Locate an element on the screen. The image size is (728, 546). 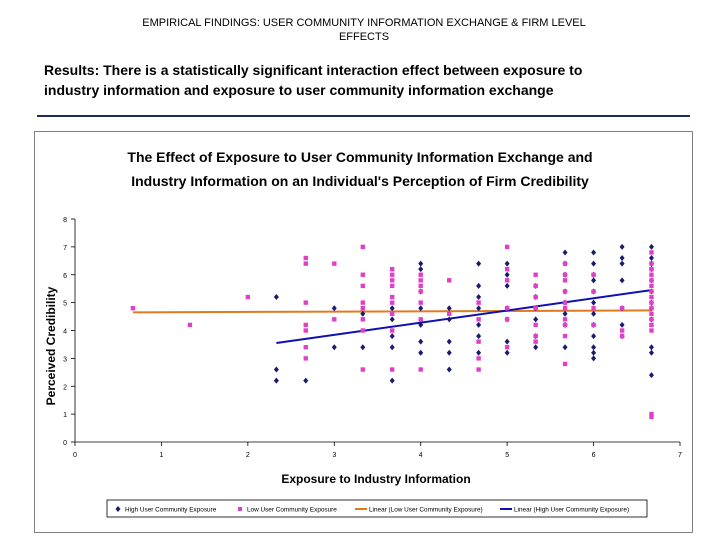
x-tick-label: 1 is located at coordinates (161, 455).